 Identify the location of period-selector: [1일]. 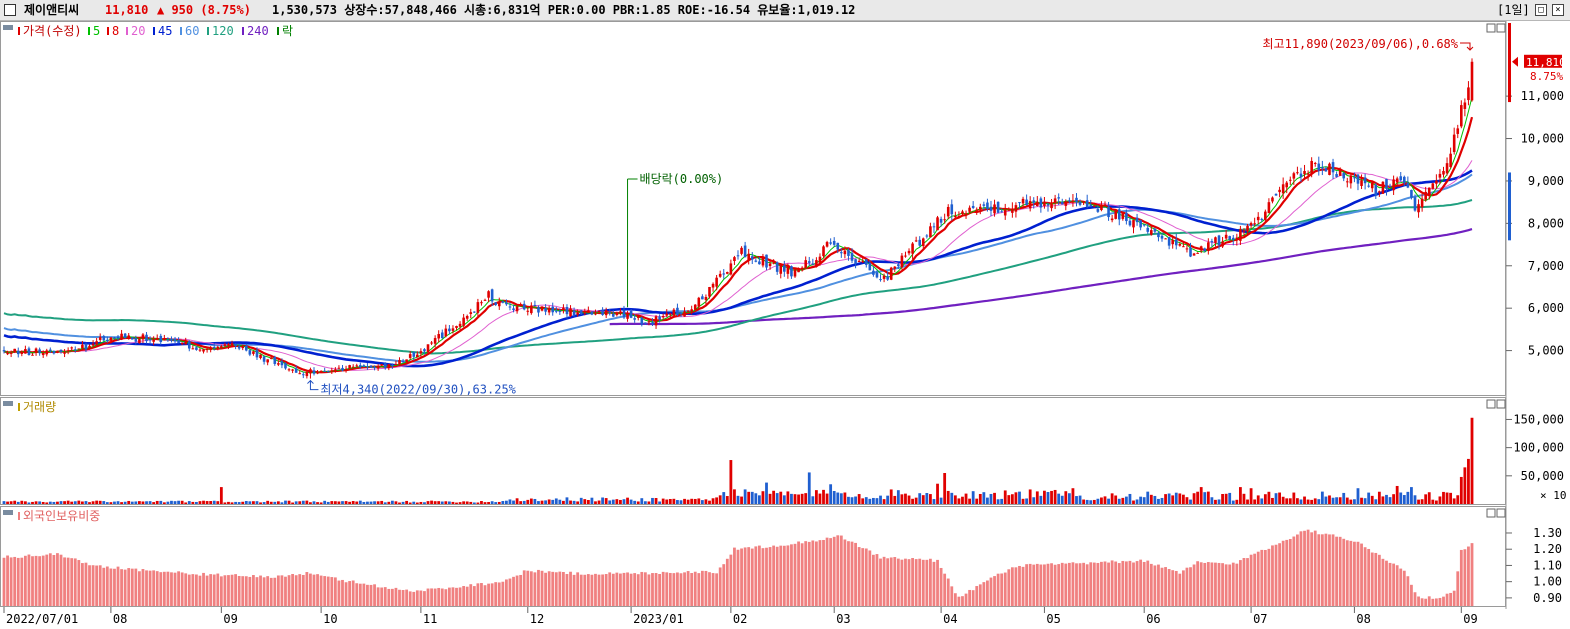
(1513, 10).